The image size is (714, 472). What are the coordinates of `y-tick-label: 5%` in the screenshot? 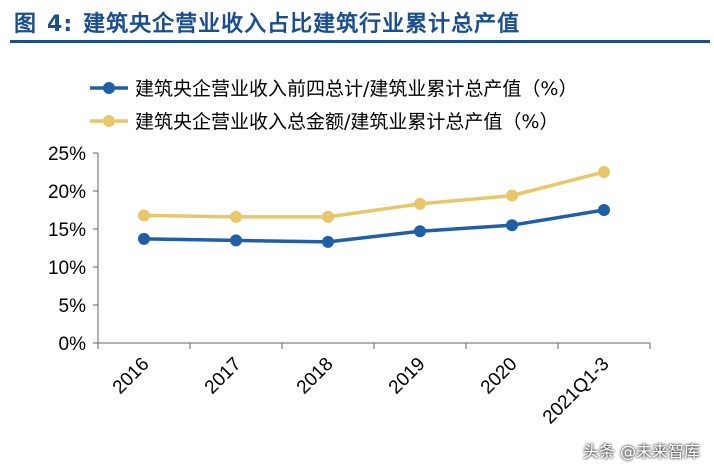 It's located at (73, 306).